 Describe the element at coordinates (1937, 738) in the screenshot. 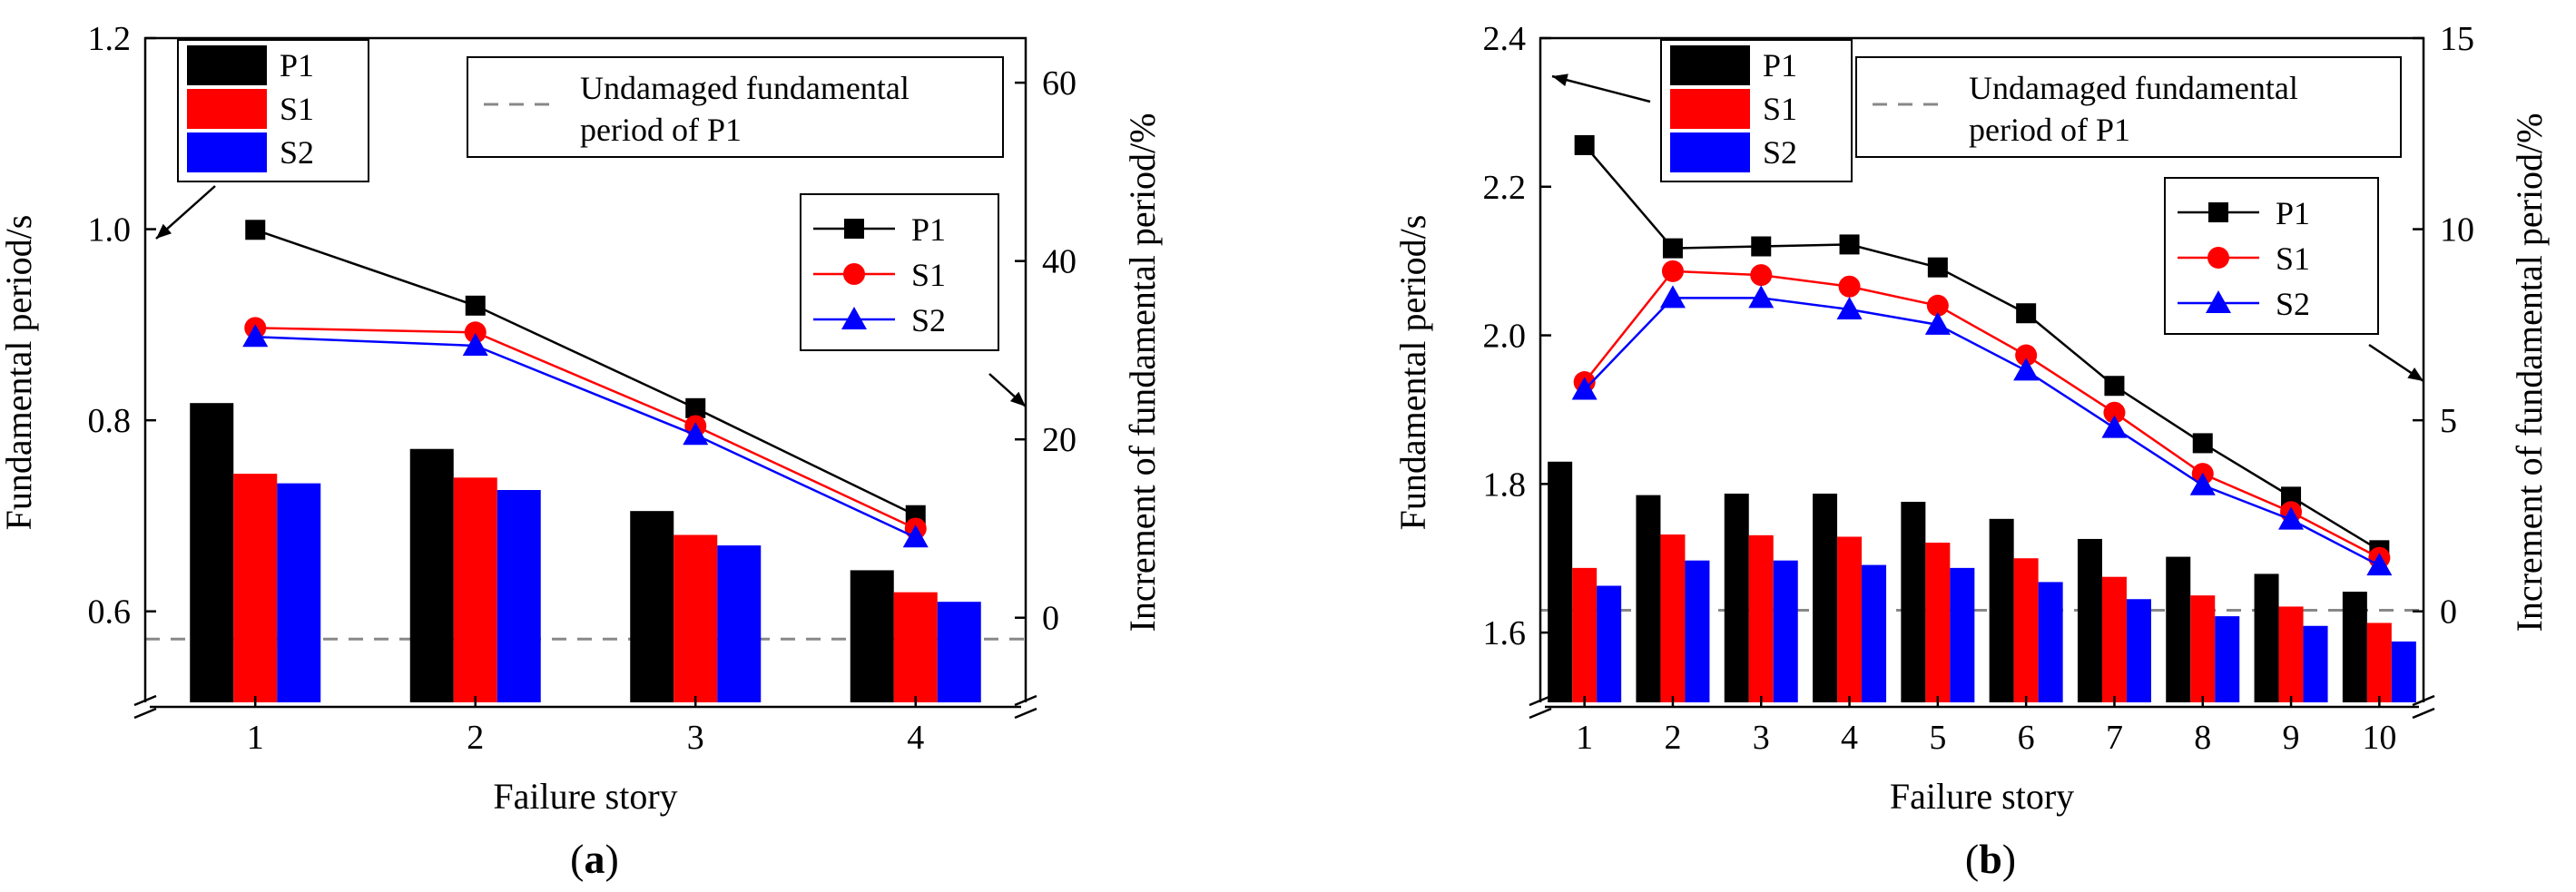

I see `x-tick-label: 5` at that location.